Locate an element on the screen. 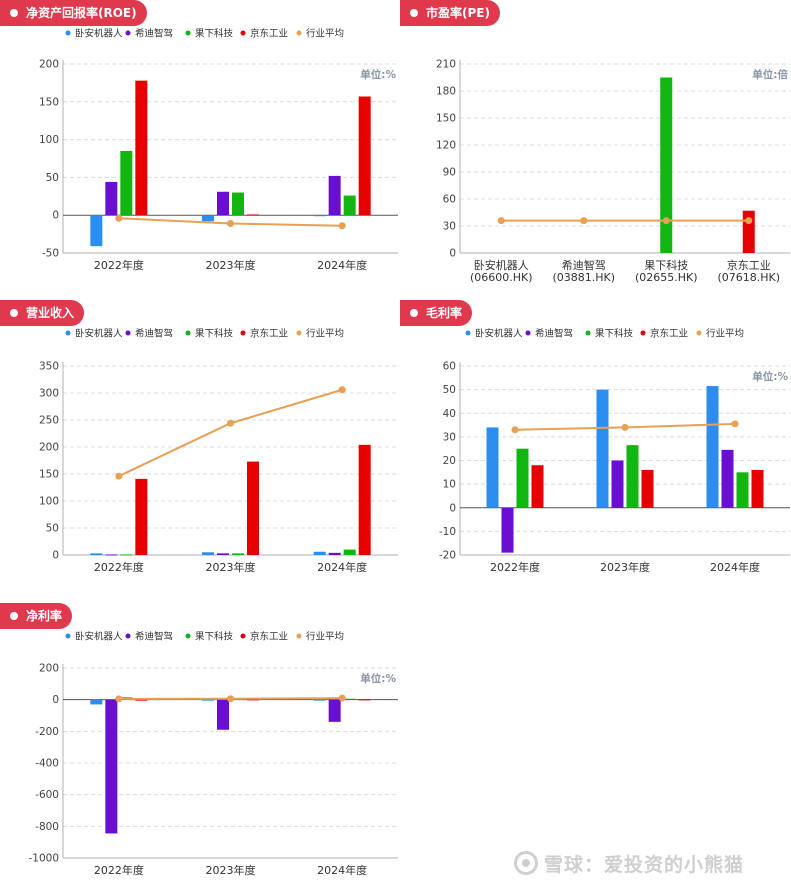  x-tick-label: (06600.HK) is located at coordinates (501, 277).